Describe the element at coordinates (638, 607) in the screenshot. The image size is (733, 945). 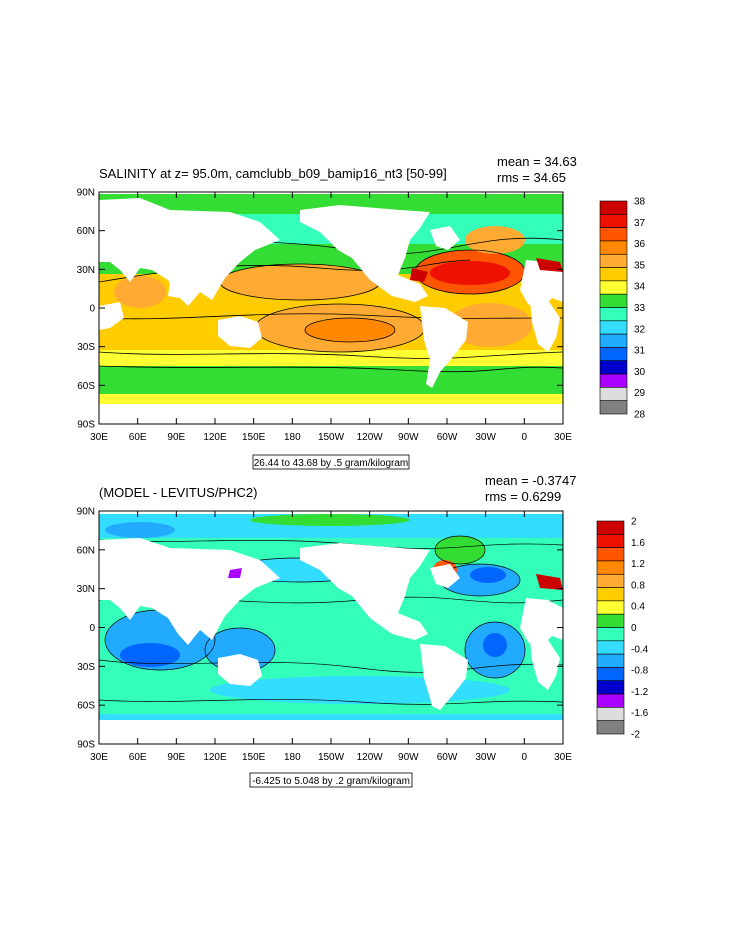
I see `colorbar-label: 0.4` at that location.